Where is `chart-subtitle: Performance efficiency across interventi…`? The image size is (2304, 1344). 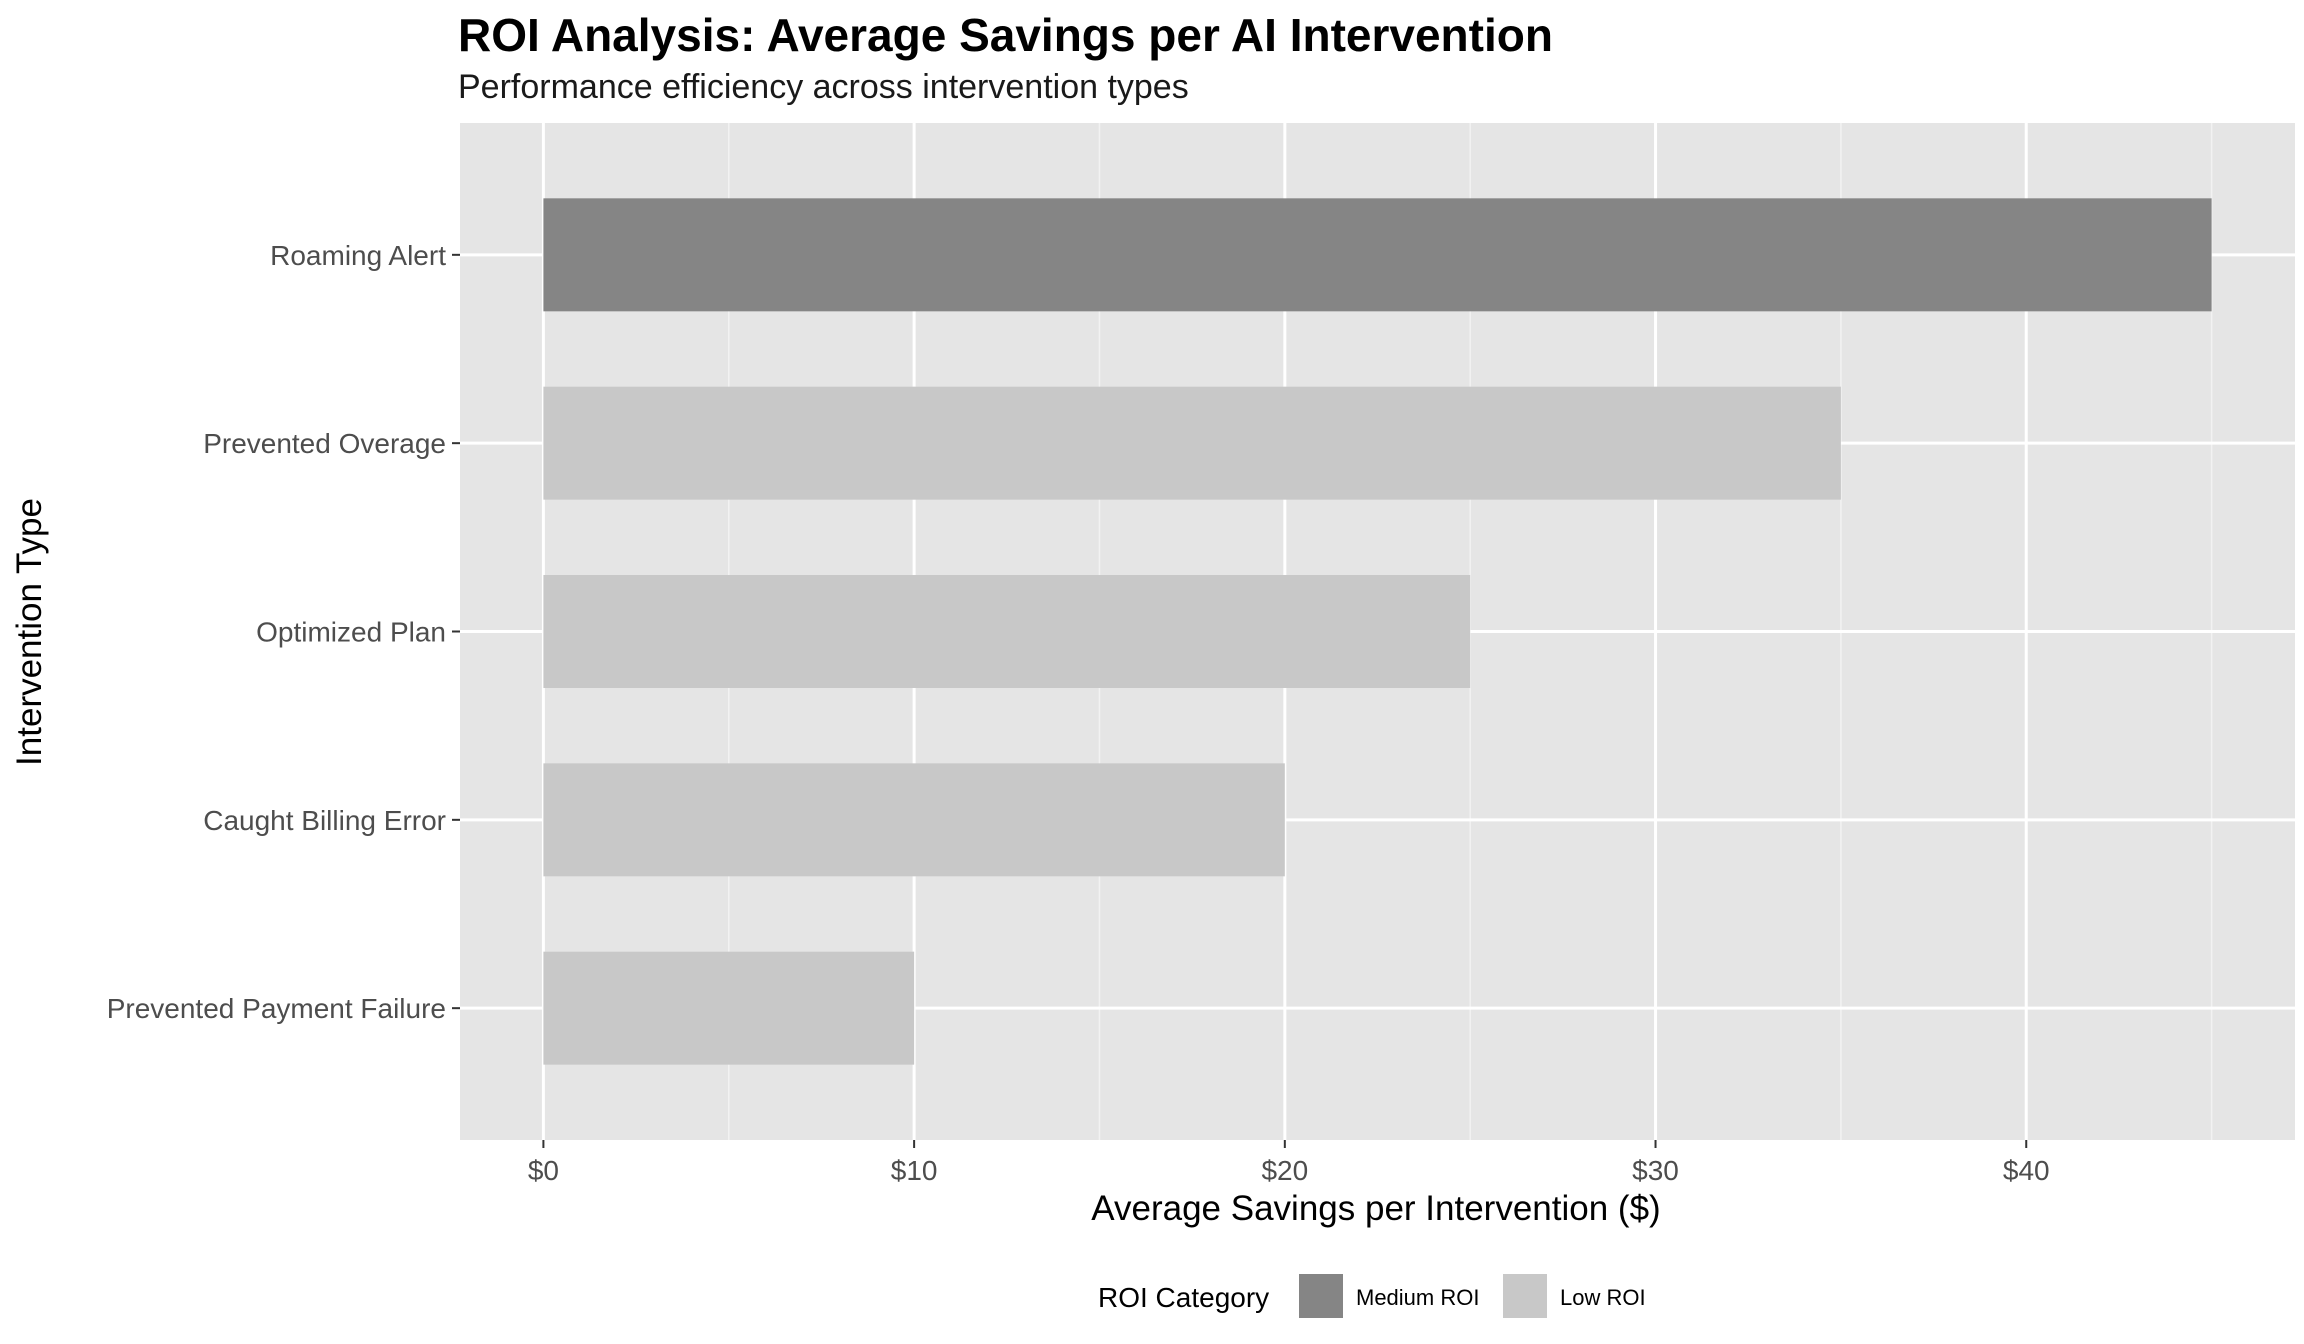 chart-subtitle: Performance efficiency across interventi… is located at coordinates (823, 87).